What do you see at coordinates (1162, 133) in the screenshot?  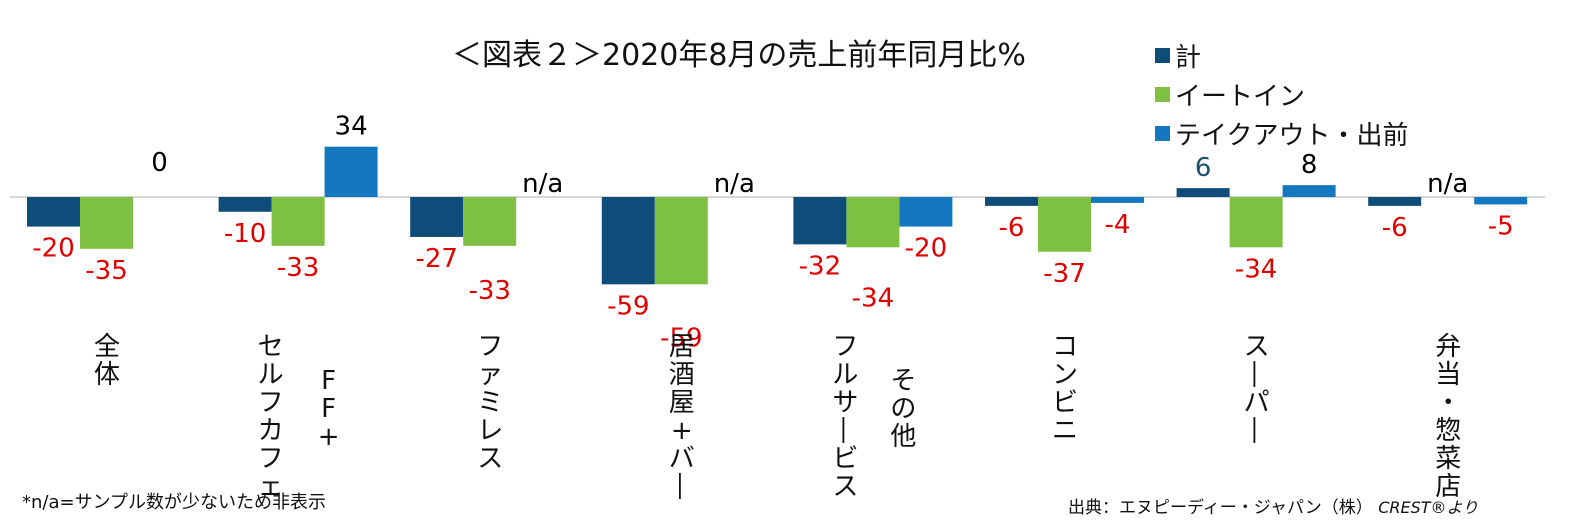 I see `legend-swatch-takeout` at bounding box center [1162, 133].